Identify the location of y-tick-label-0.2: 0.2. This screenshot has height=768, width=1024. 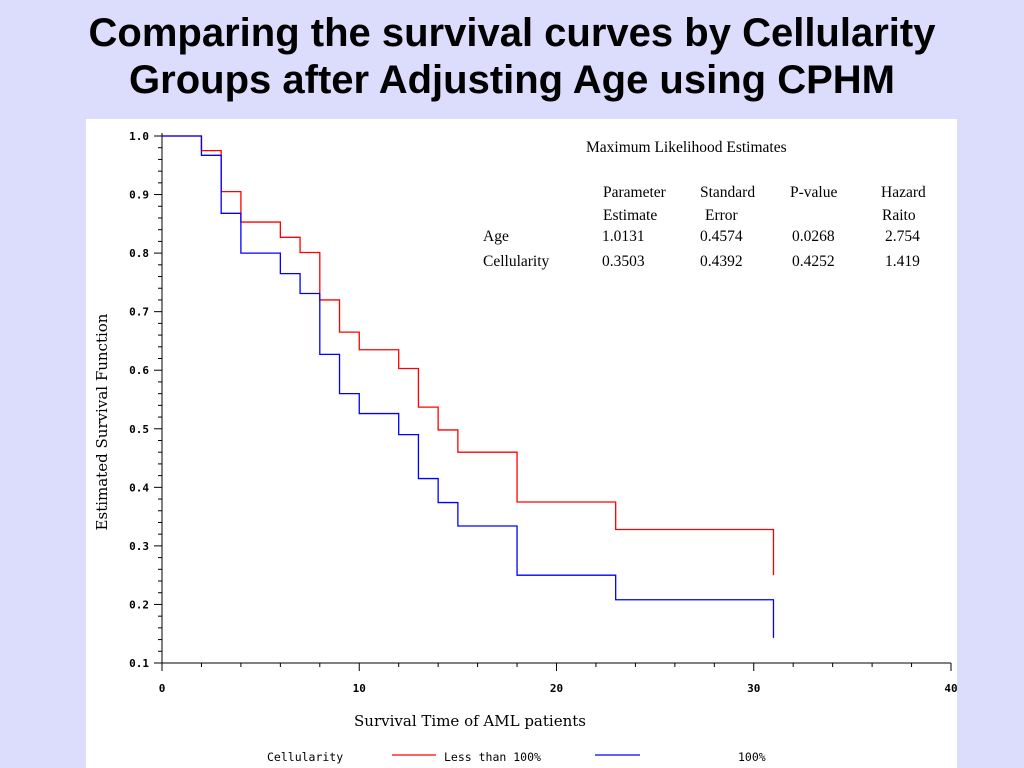
(139, 604).